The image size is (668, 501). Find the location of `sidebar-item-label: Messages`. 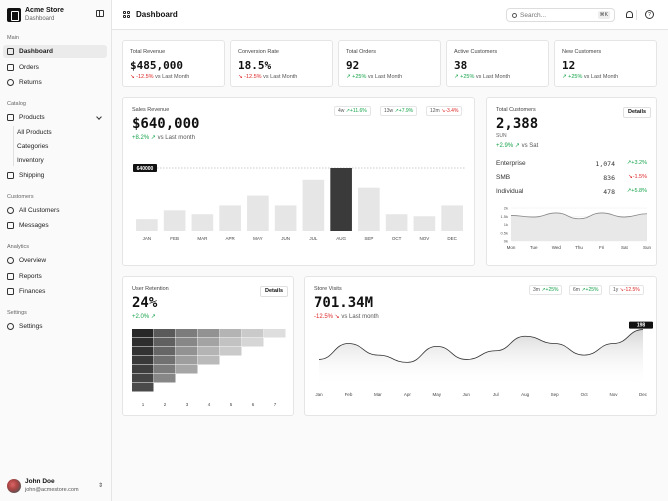

sidebar-item-label: Messages is located at coordinates (34, 225).